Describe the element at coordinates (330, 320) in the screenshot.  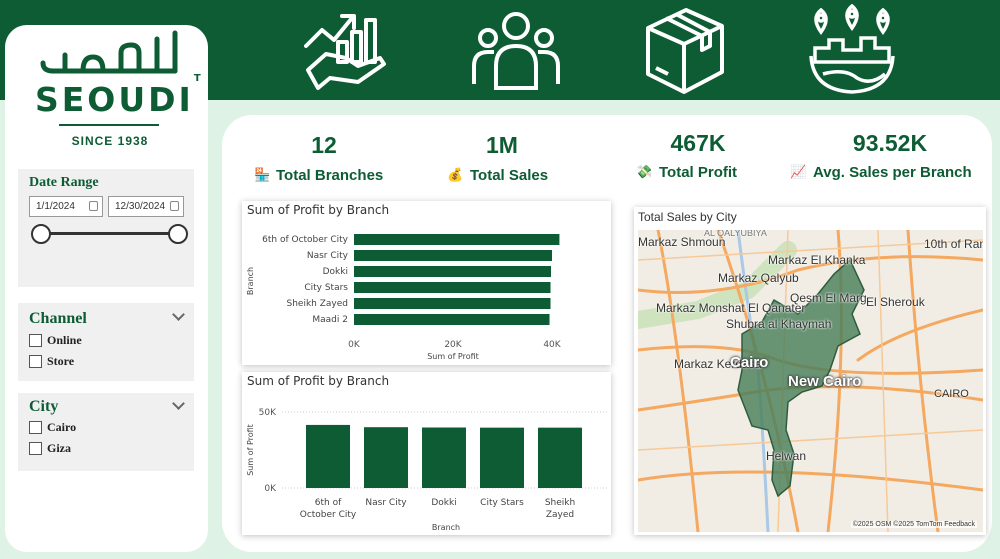
I see `y-tick-label: Maadi 2` at that location.